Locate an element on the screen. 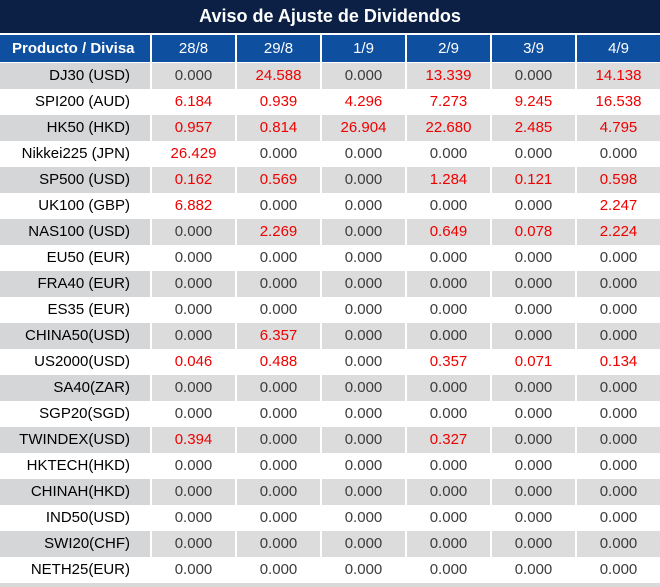  value-cell: 0.078 is located at coordinates (532, 232).